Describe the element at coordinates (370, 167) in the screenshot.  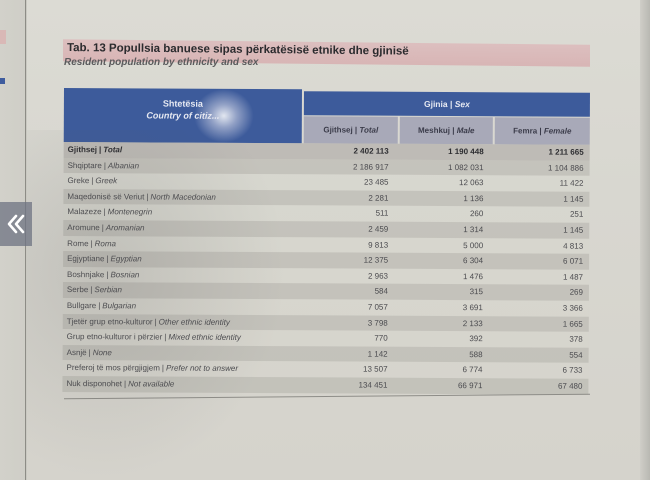
I see `cell-total: 2 186 917` at that location.